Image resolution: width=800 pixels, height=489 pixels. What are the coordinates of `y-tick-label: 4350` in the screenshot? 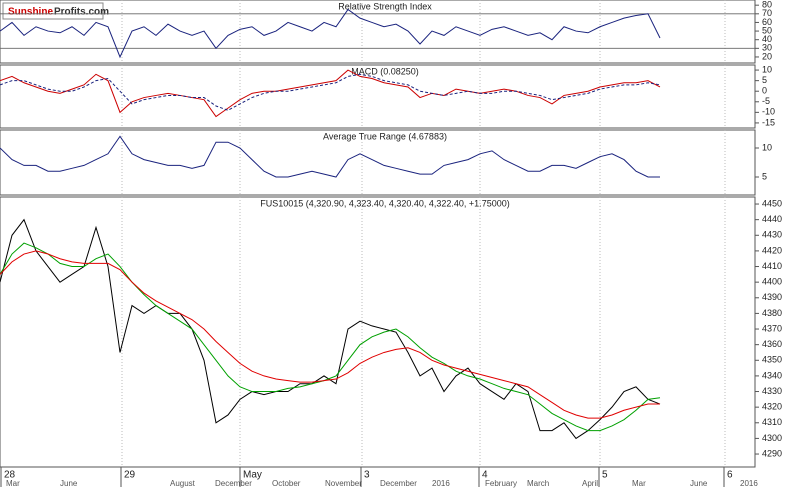 It's located at (772, 360).